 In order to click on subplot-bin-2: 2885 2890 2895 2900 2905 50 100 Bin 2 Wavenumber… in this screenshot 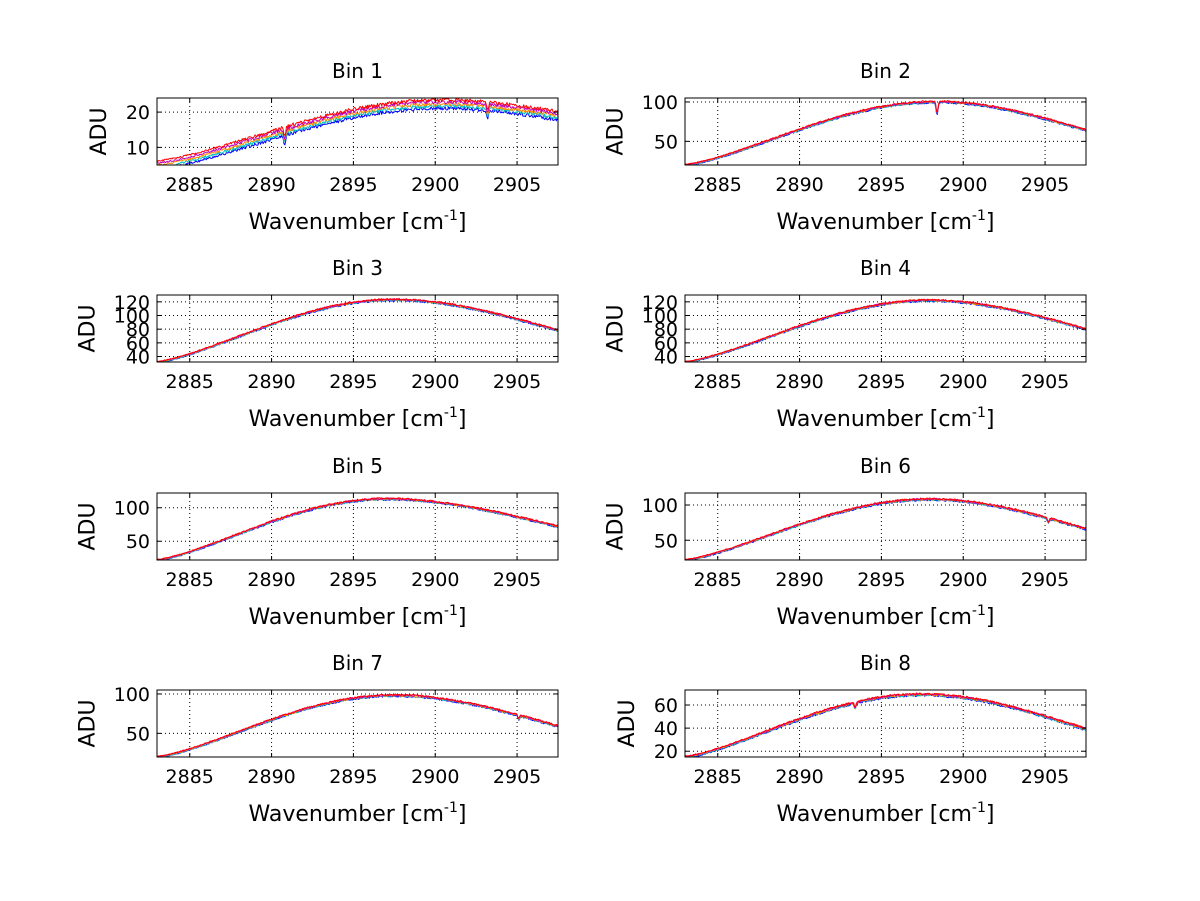, I will do `click(845, 147)`.